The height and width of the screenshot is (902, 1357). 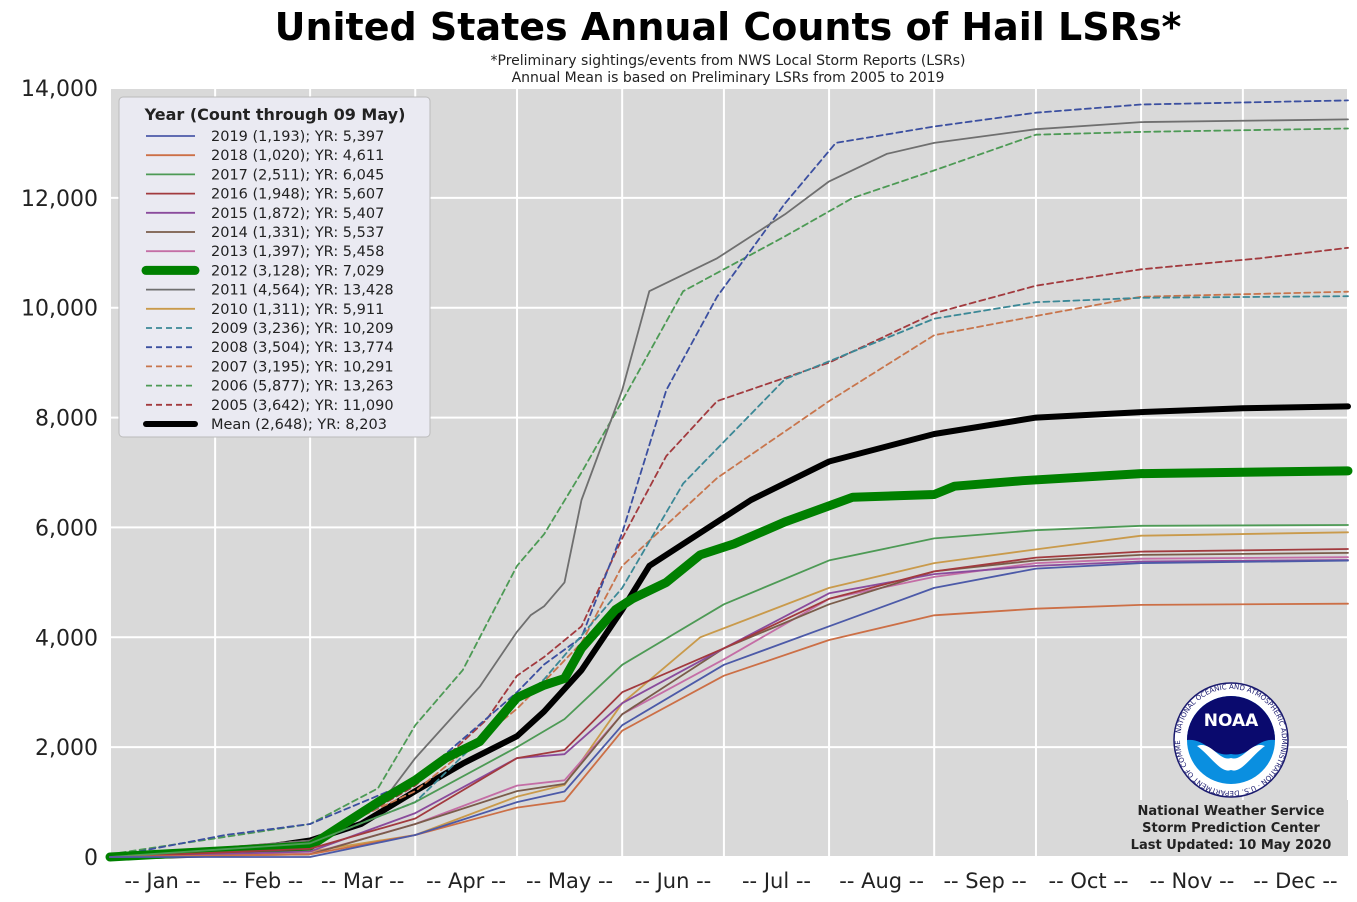 What do you see at coordinates (297, 233) in the screenshot?
I see `legend-entry: 2014 (1,331); YR: 5,537` at bounding box center [297, 233].